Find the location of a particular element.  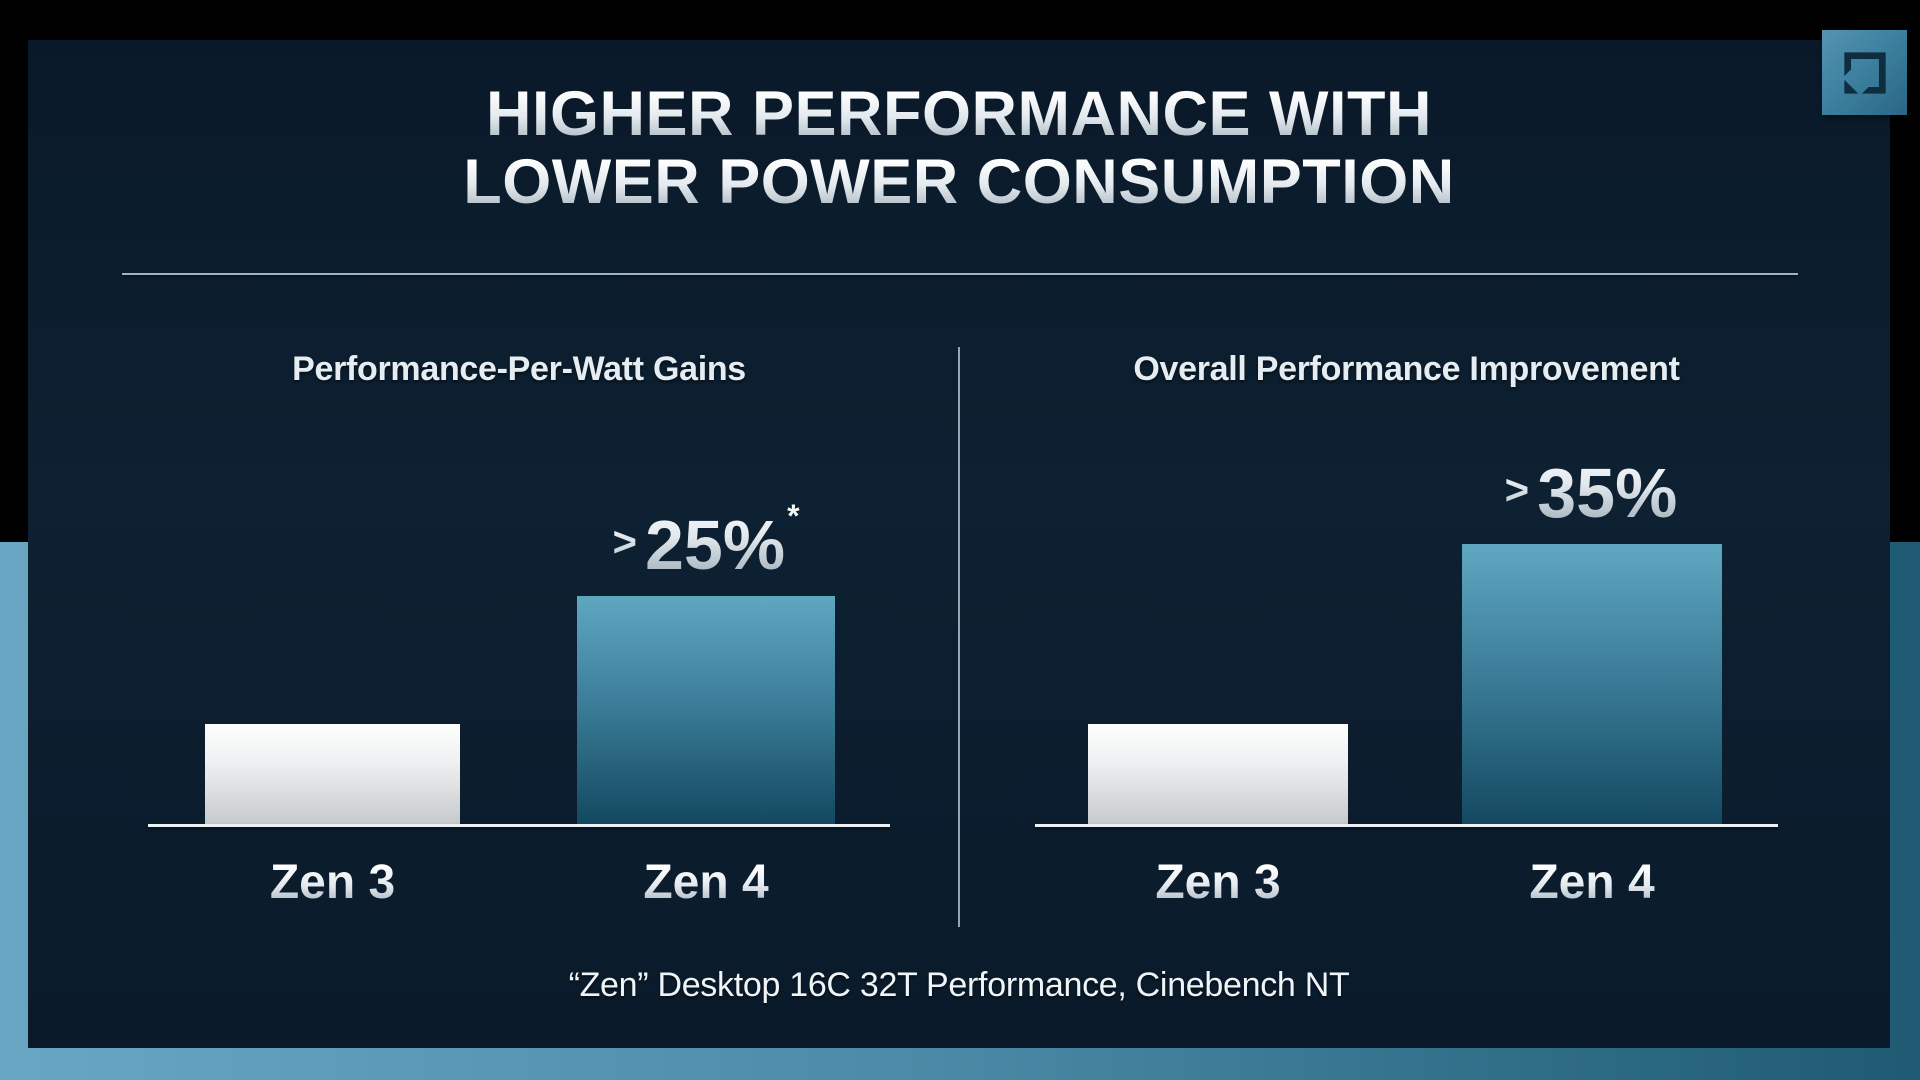

amd-arrow-icon is located at coordinates (1864, 72).